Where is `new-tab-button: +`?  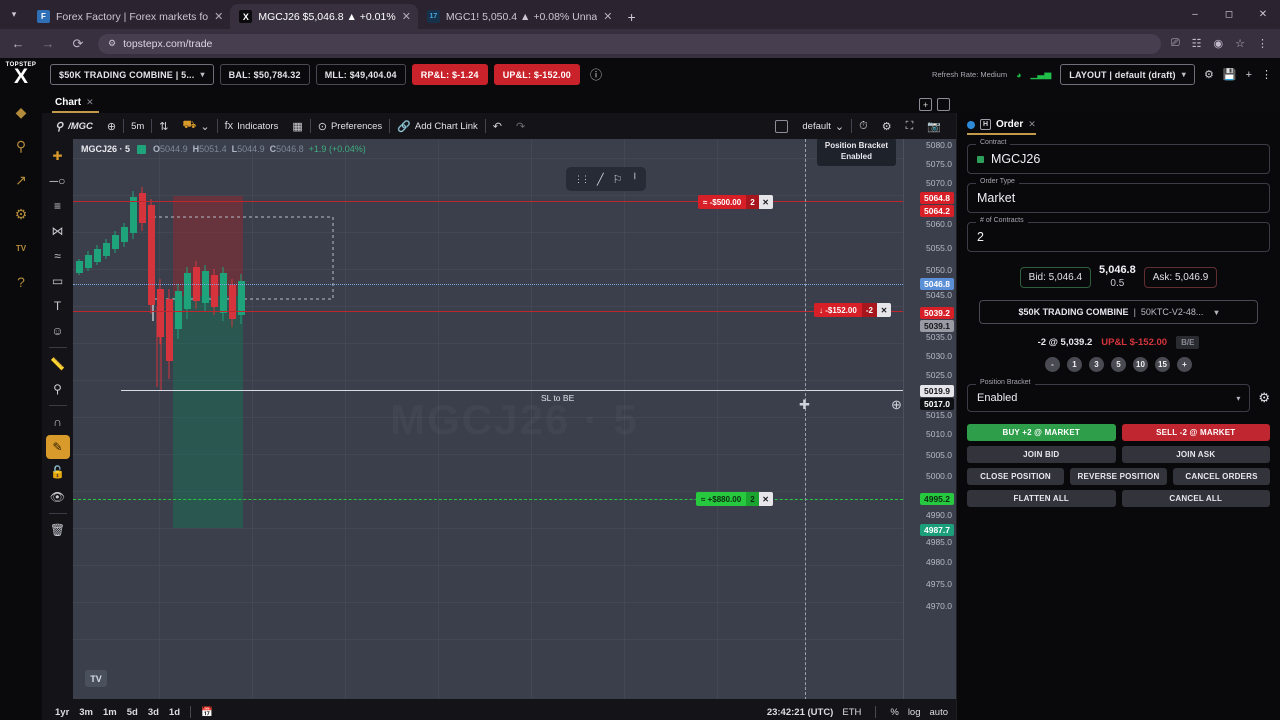
new-tab-button: + is located at coordinates (631, 17).